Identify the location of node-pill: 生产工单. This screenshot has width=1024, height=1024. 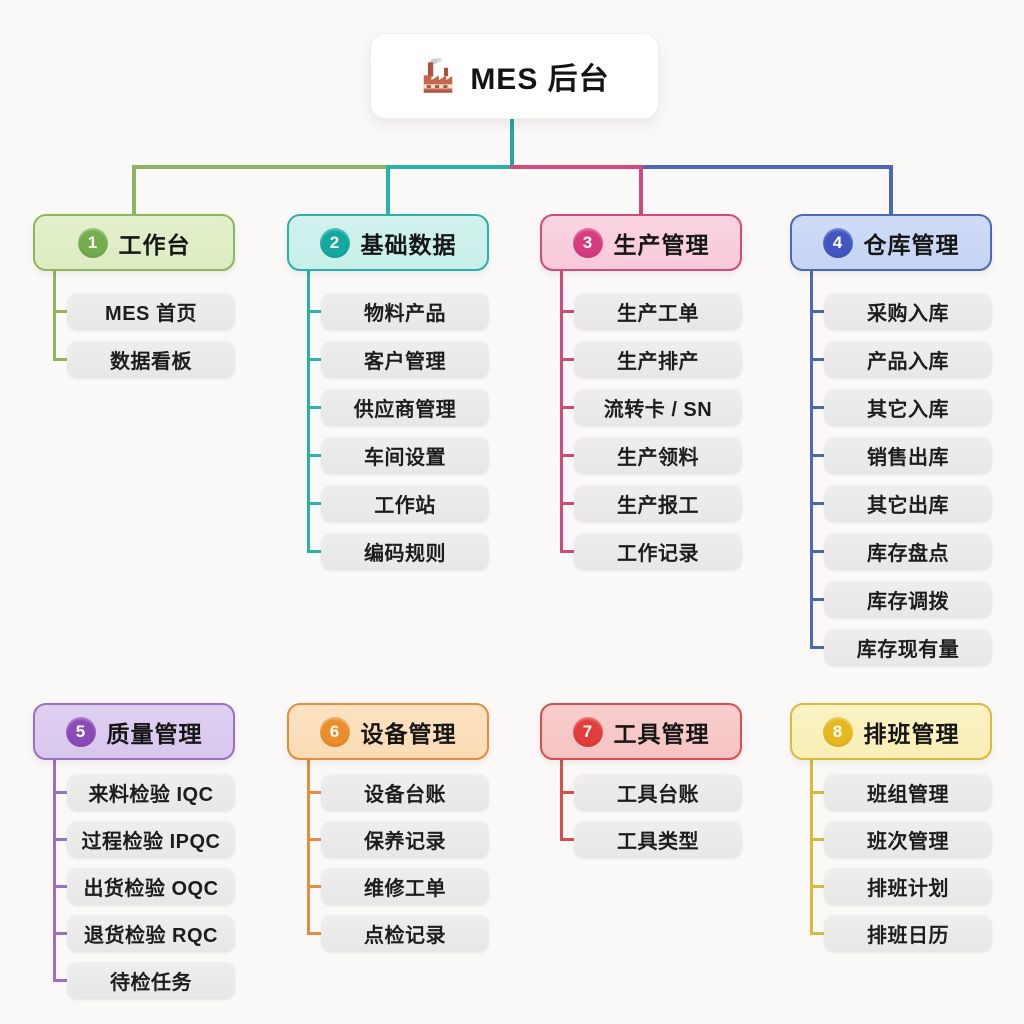
(658, 311).